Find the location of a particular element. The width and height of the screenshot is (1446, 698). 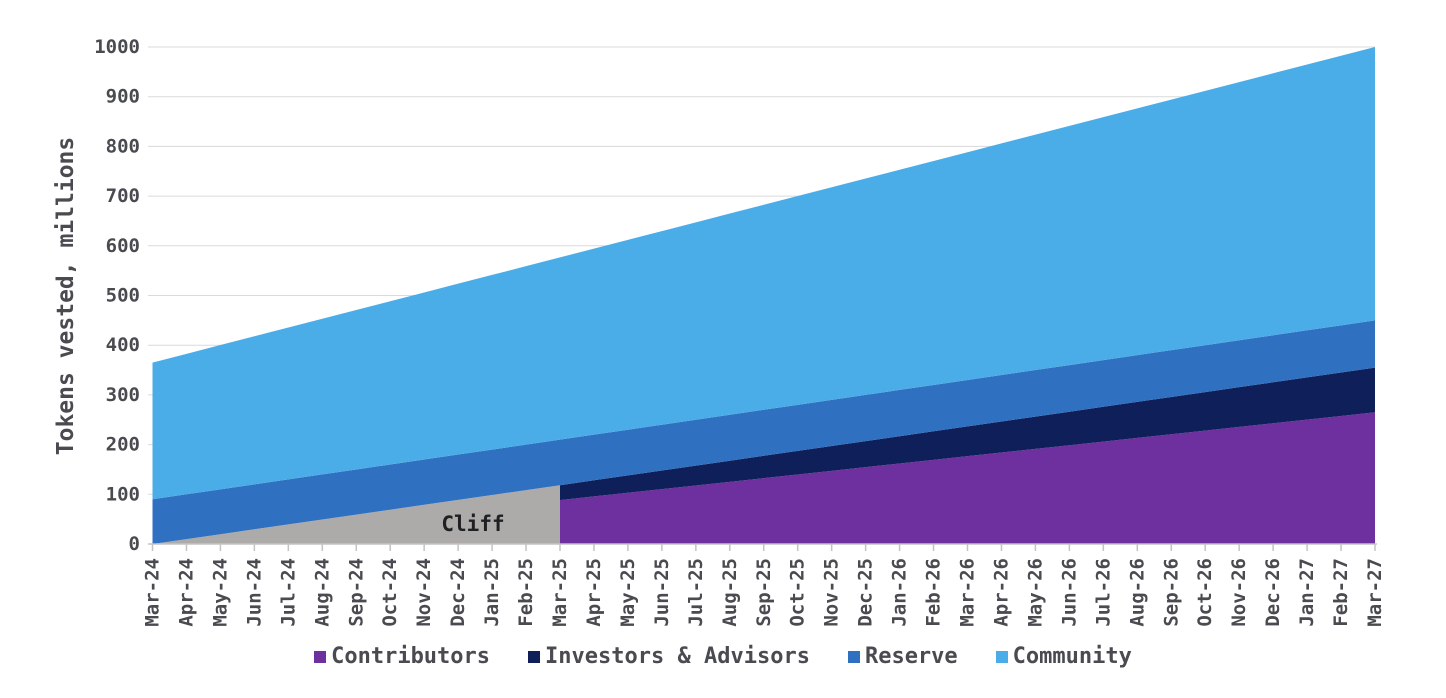

x-tick-label-jul-26: Jul-26 is located at coordinates (1103, 592).